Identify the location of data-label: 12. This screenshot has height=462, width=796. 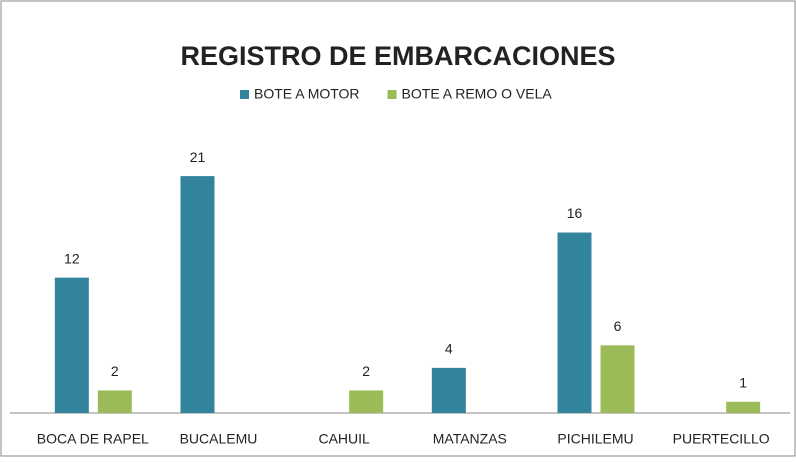
(72, 258).